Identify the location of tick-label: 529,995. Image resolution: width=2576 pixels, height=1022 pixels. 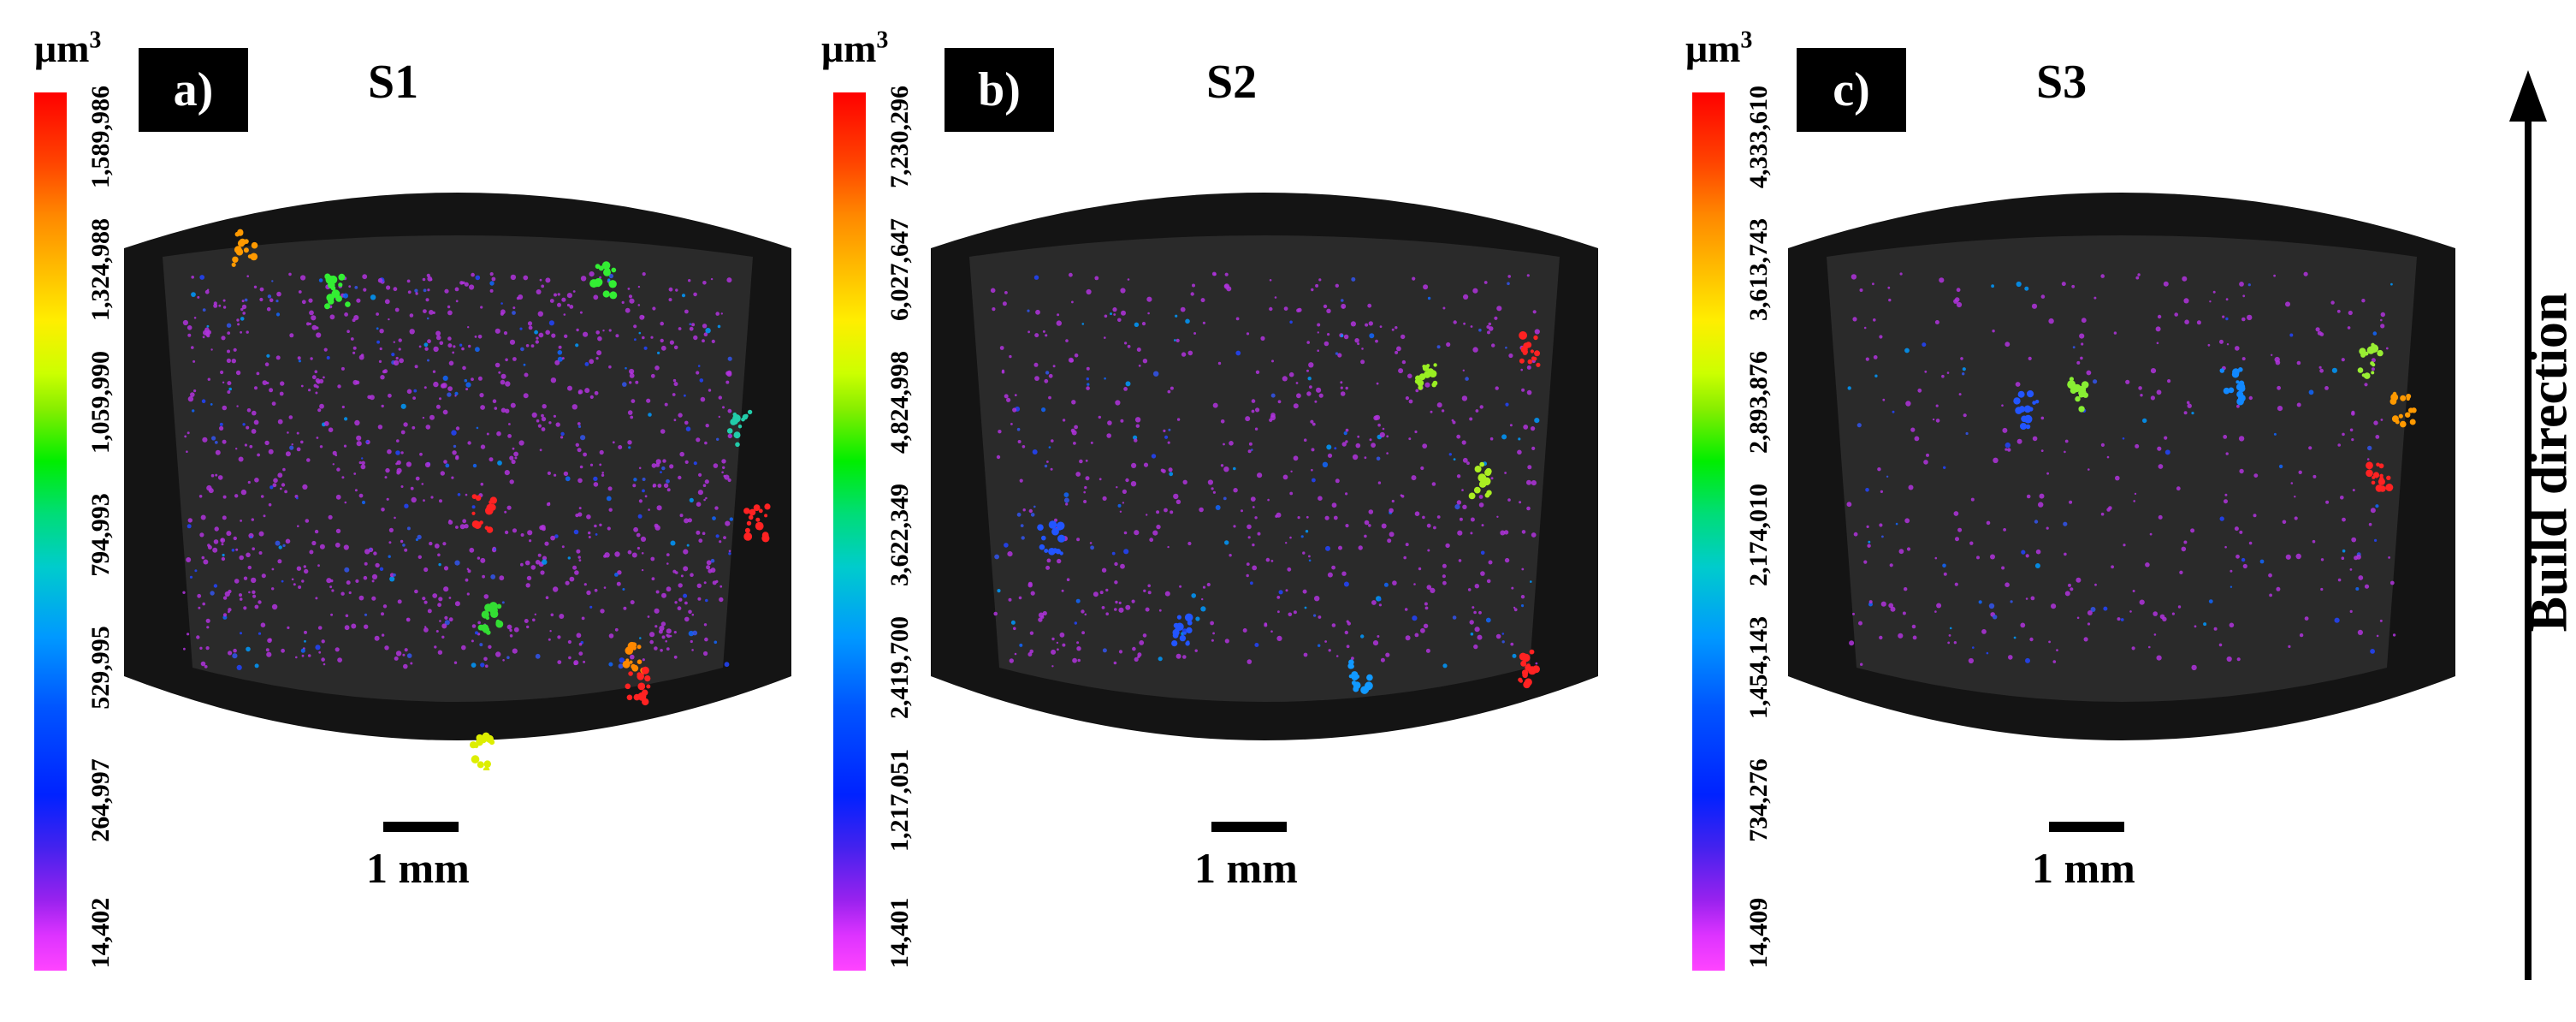
(101, 668).